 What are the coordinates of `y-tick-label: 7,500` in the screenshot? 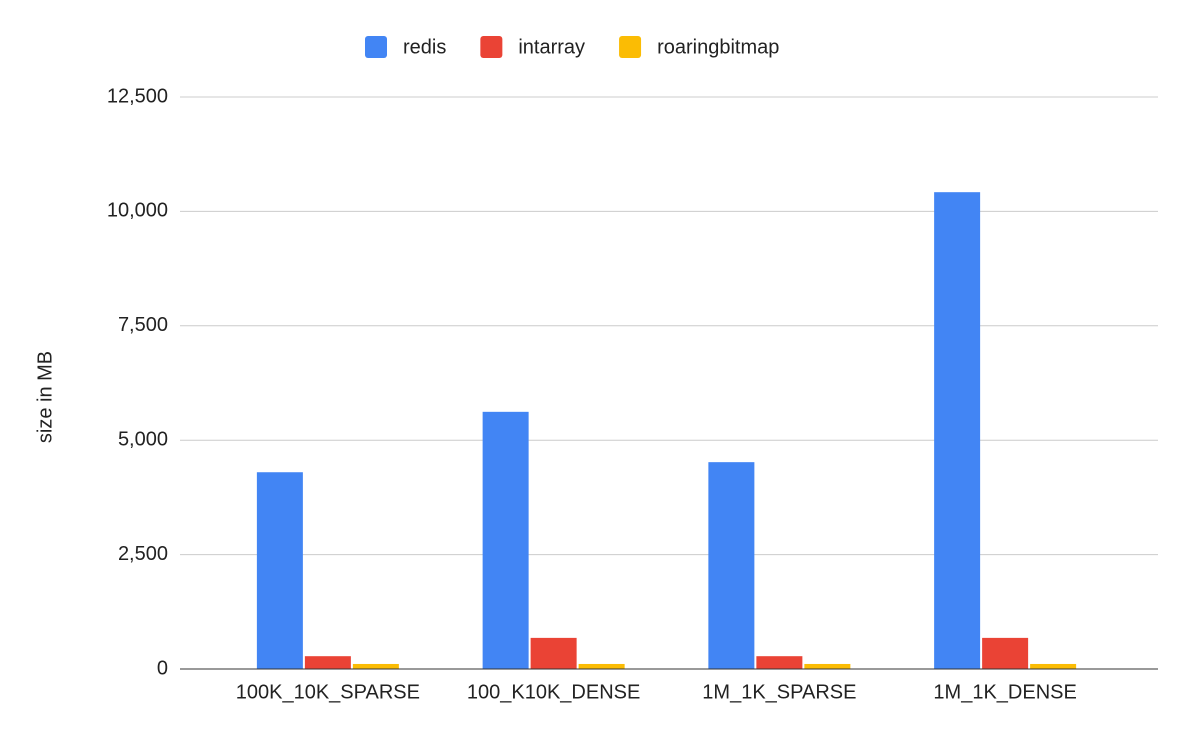 It's located at (143, 325).